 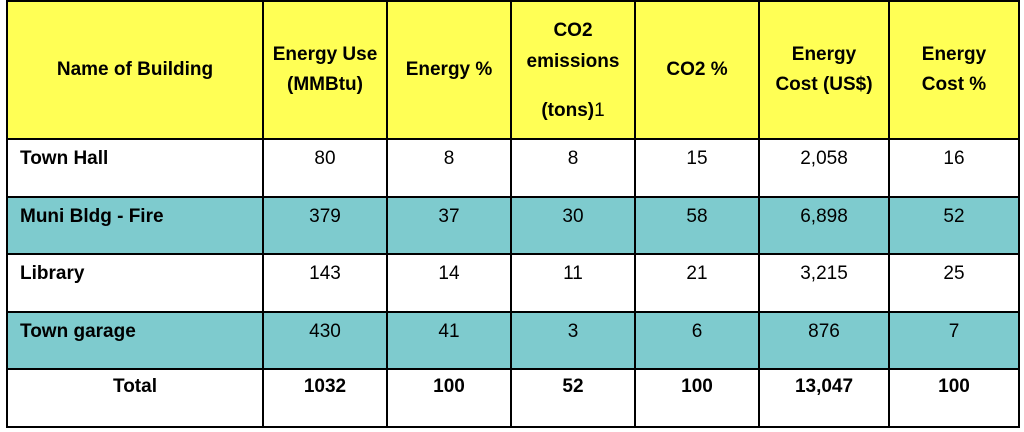 I want to click on cell-building-name: Muni Bldg - Fire, so click(x=135, y=225).